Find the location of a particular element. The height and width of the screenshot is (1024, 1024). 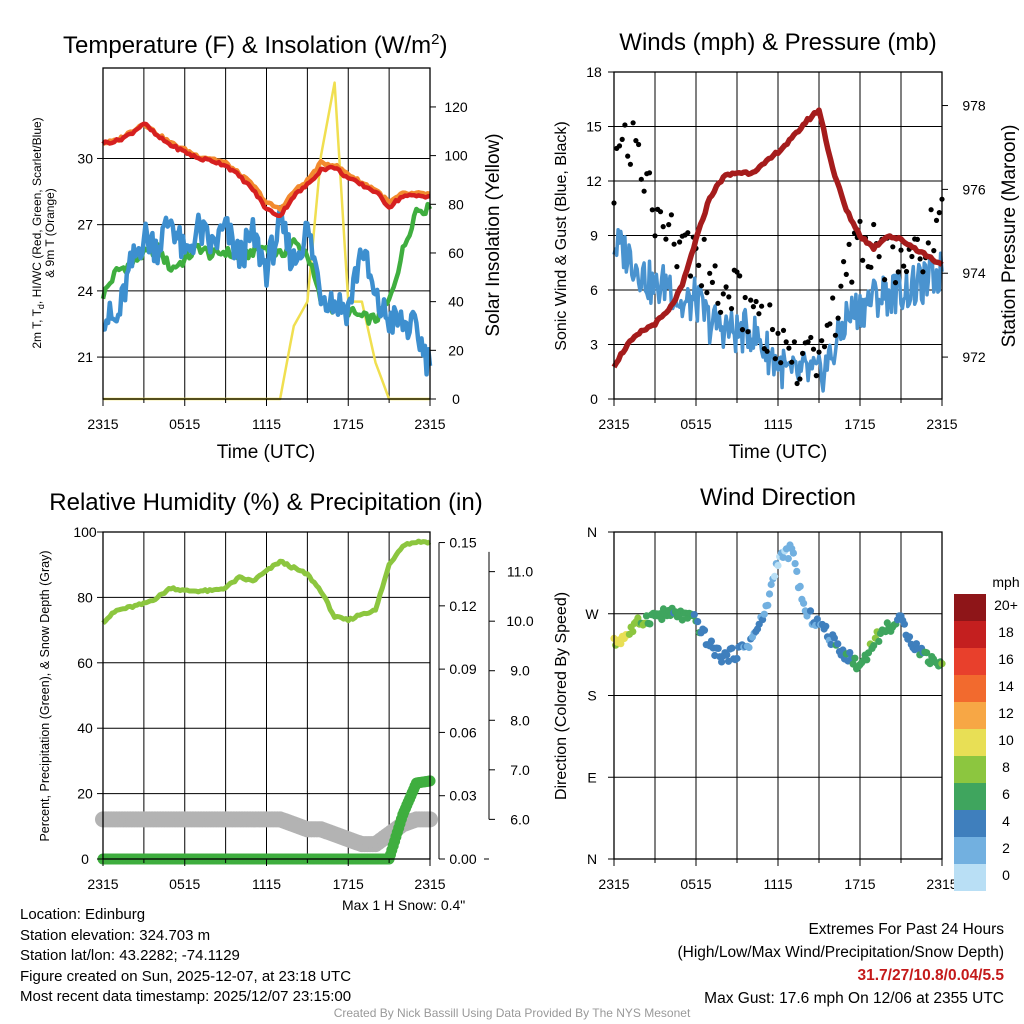

speed-legend-label: 10 is located at coordinates (1006, 740).